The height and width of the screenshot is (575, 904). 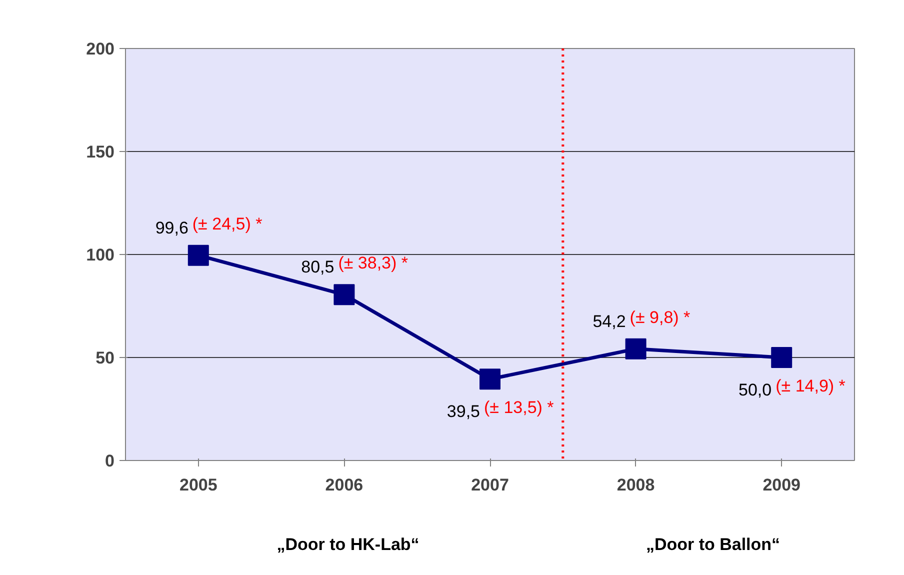 What do you see at coordinates (198, 485) in the screenshot?
I see `x-tick-label: 2005` at bounding box center [198, 485].